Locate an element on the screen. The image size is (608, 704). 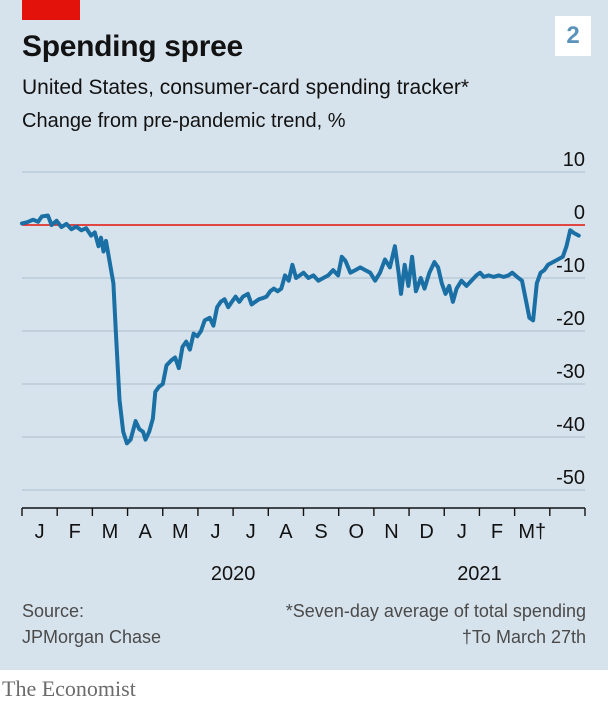
red-tag-mark is located at coordinates (51, 10).